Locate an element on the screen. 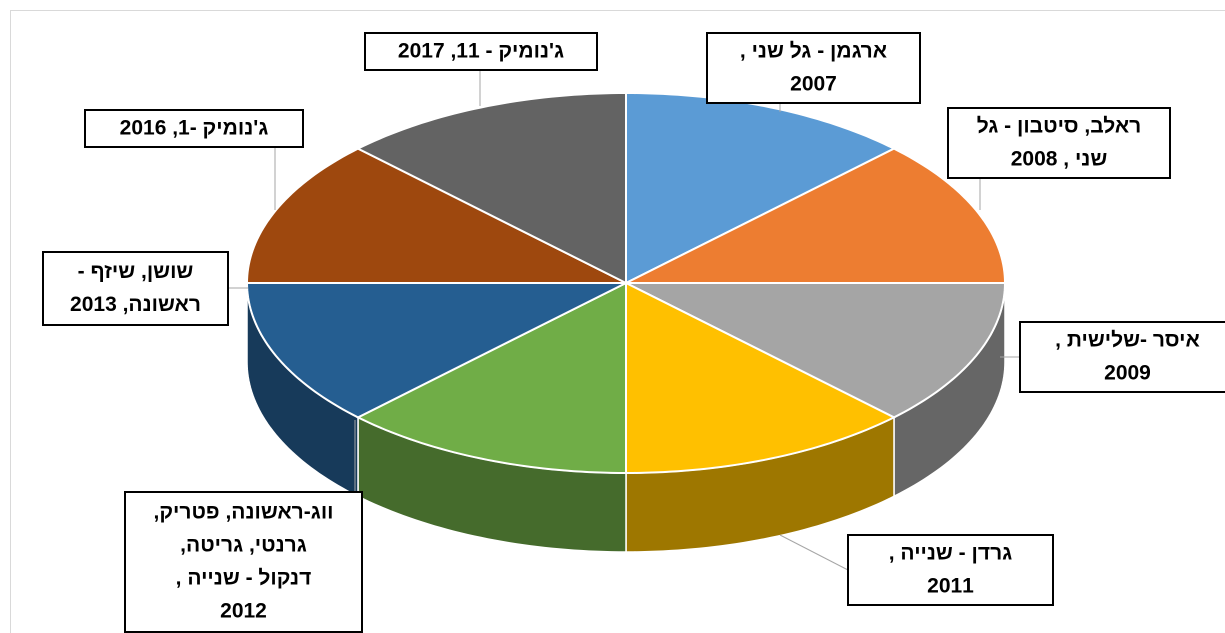  leader-line is located at coordinates (814, 552).